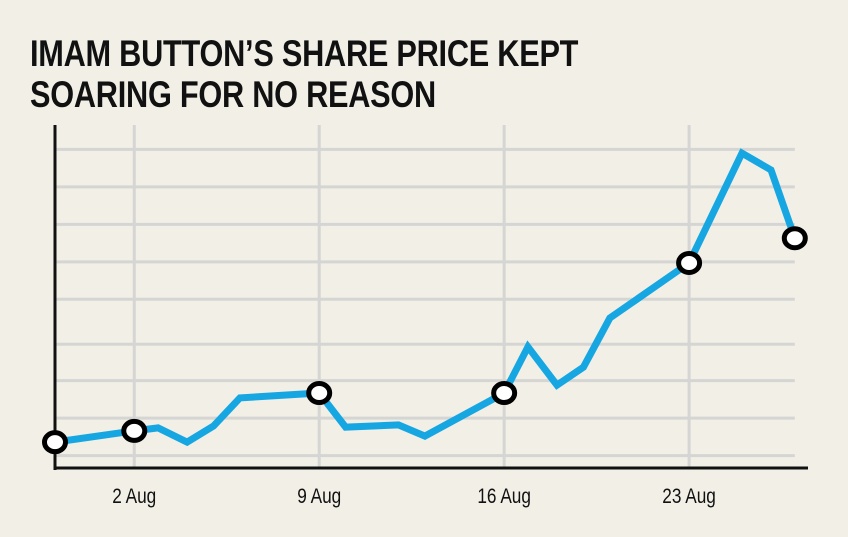  Describe the element at coordinates (689, 497) in the screenshot. I see `x-tick-label: 23 Aug` at that location.